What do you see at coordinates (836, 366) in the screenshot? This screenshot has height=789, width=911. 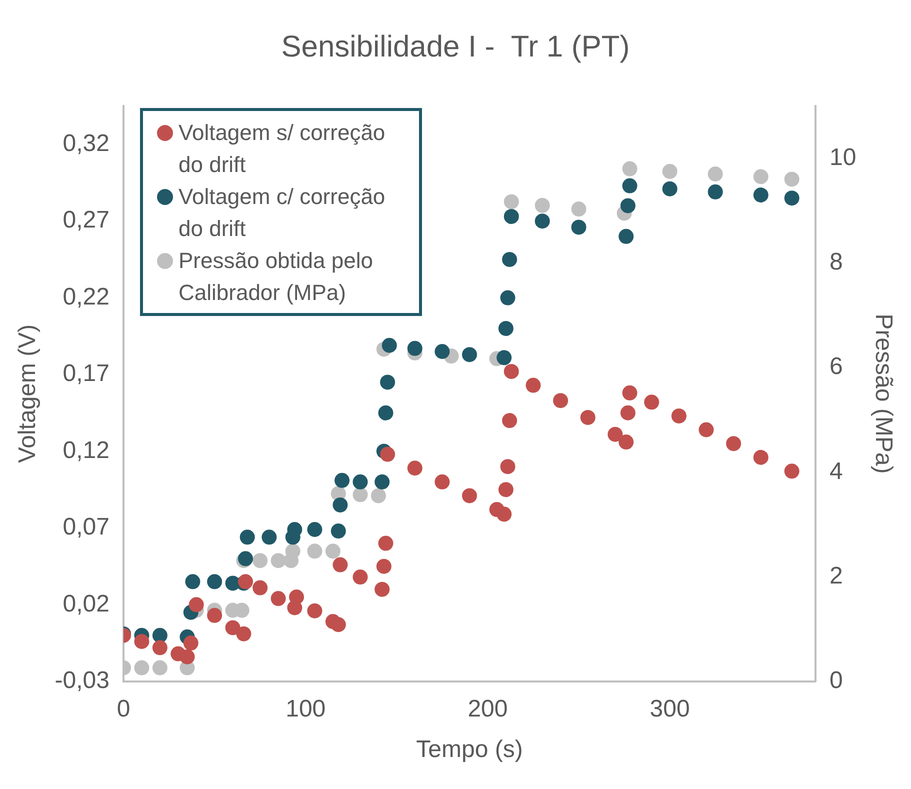 I see `y2-tick-label: 6` at bounding box center [836, 366].